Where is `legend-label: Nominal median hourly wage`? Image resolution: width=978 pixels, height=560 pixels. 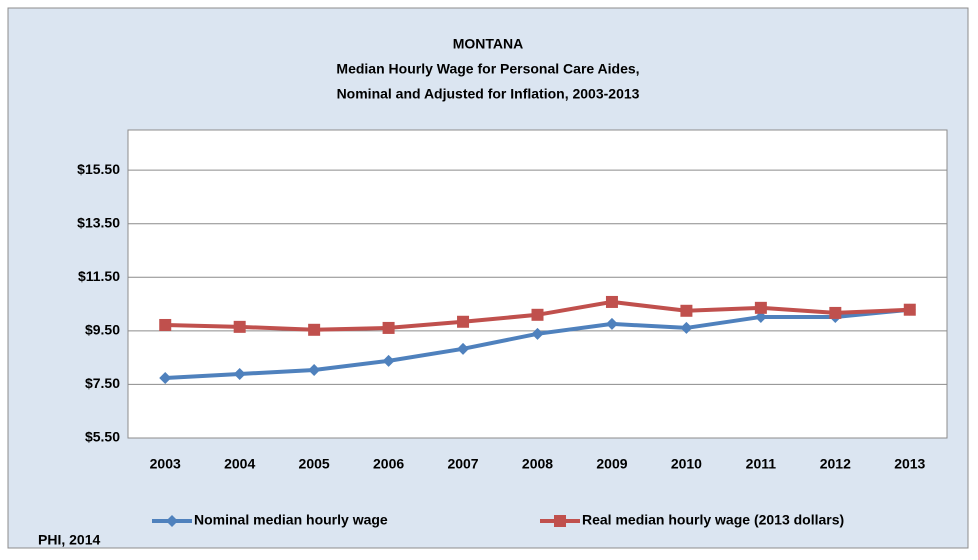
legend-label: Nominal median hourly wage is located at coordinates (291, 520).